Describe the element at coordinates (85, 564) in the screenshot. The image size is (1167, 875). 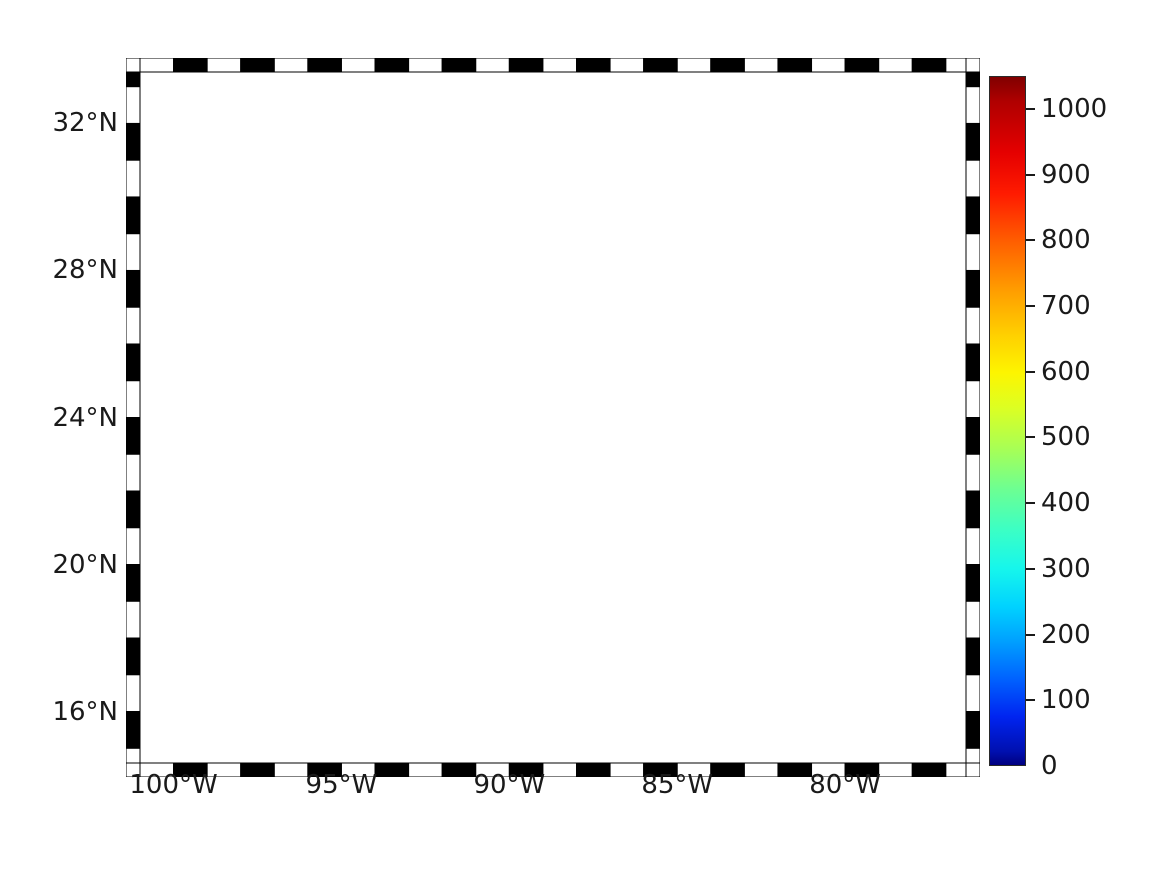
I see `y-tick-label-3: 20°N` at that location.